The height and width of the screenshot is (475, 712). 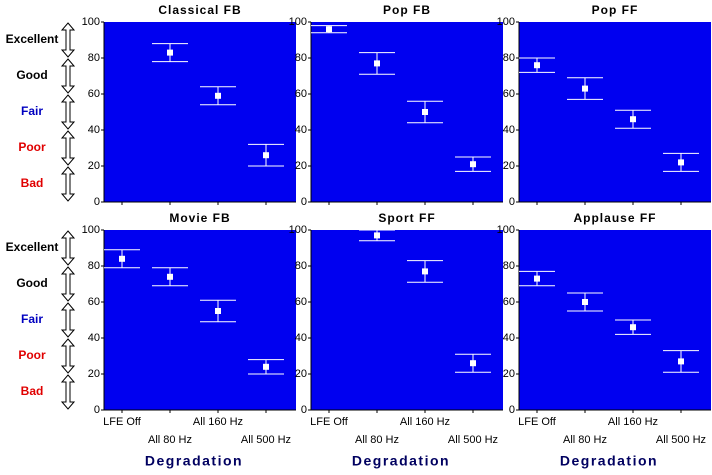 I want to click on panel-title: Movie FB, so click(x=199, y=218).